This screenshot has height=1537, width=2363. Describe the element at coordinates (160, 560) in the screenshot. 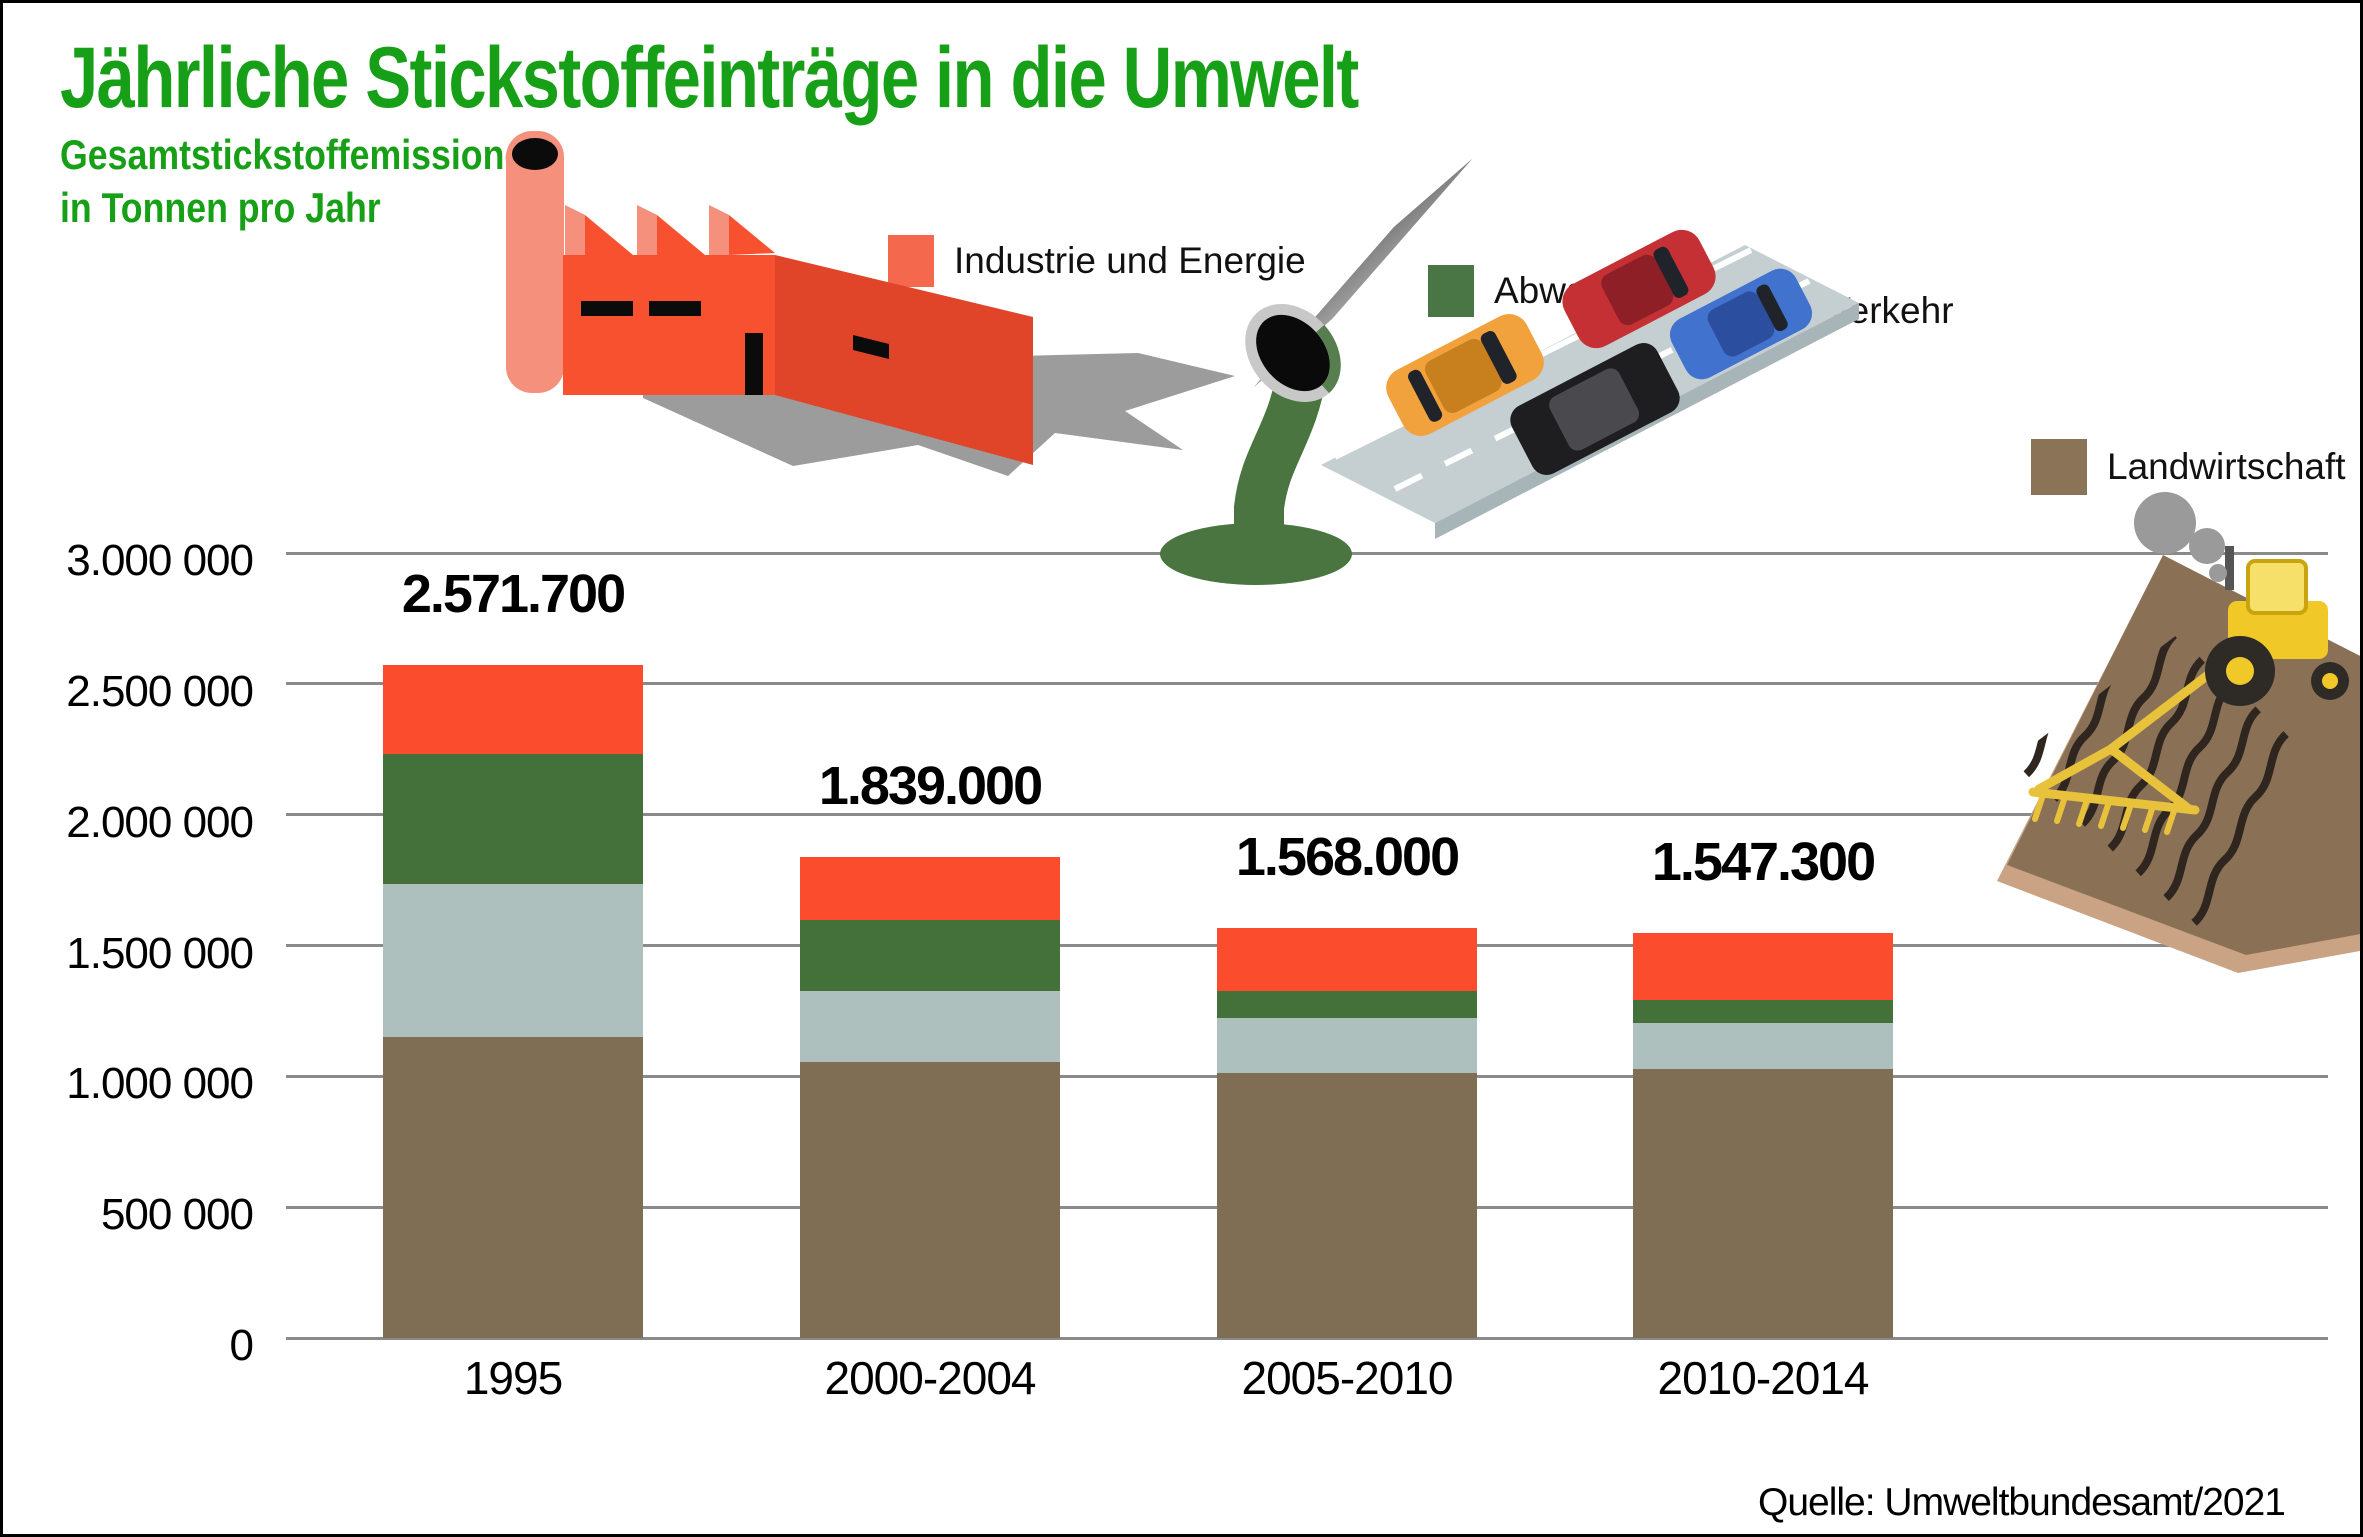

I see `y-axis-tick-label: 3.000 000` at that location.